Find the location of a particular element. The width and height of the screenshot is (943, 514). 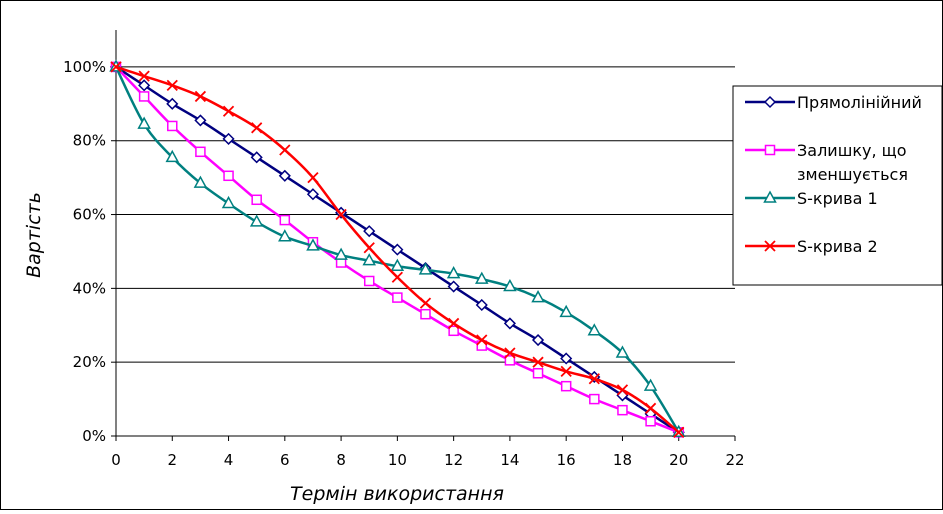

legend-item: Прямолінійний is located at coordinates (833, 102).